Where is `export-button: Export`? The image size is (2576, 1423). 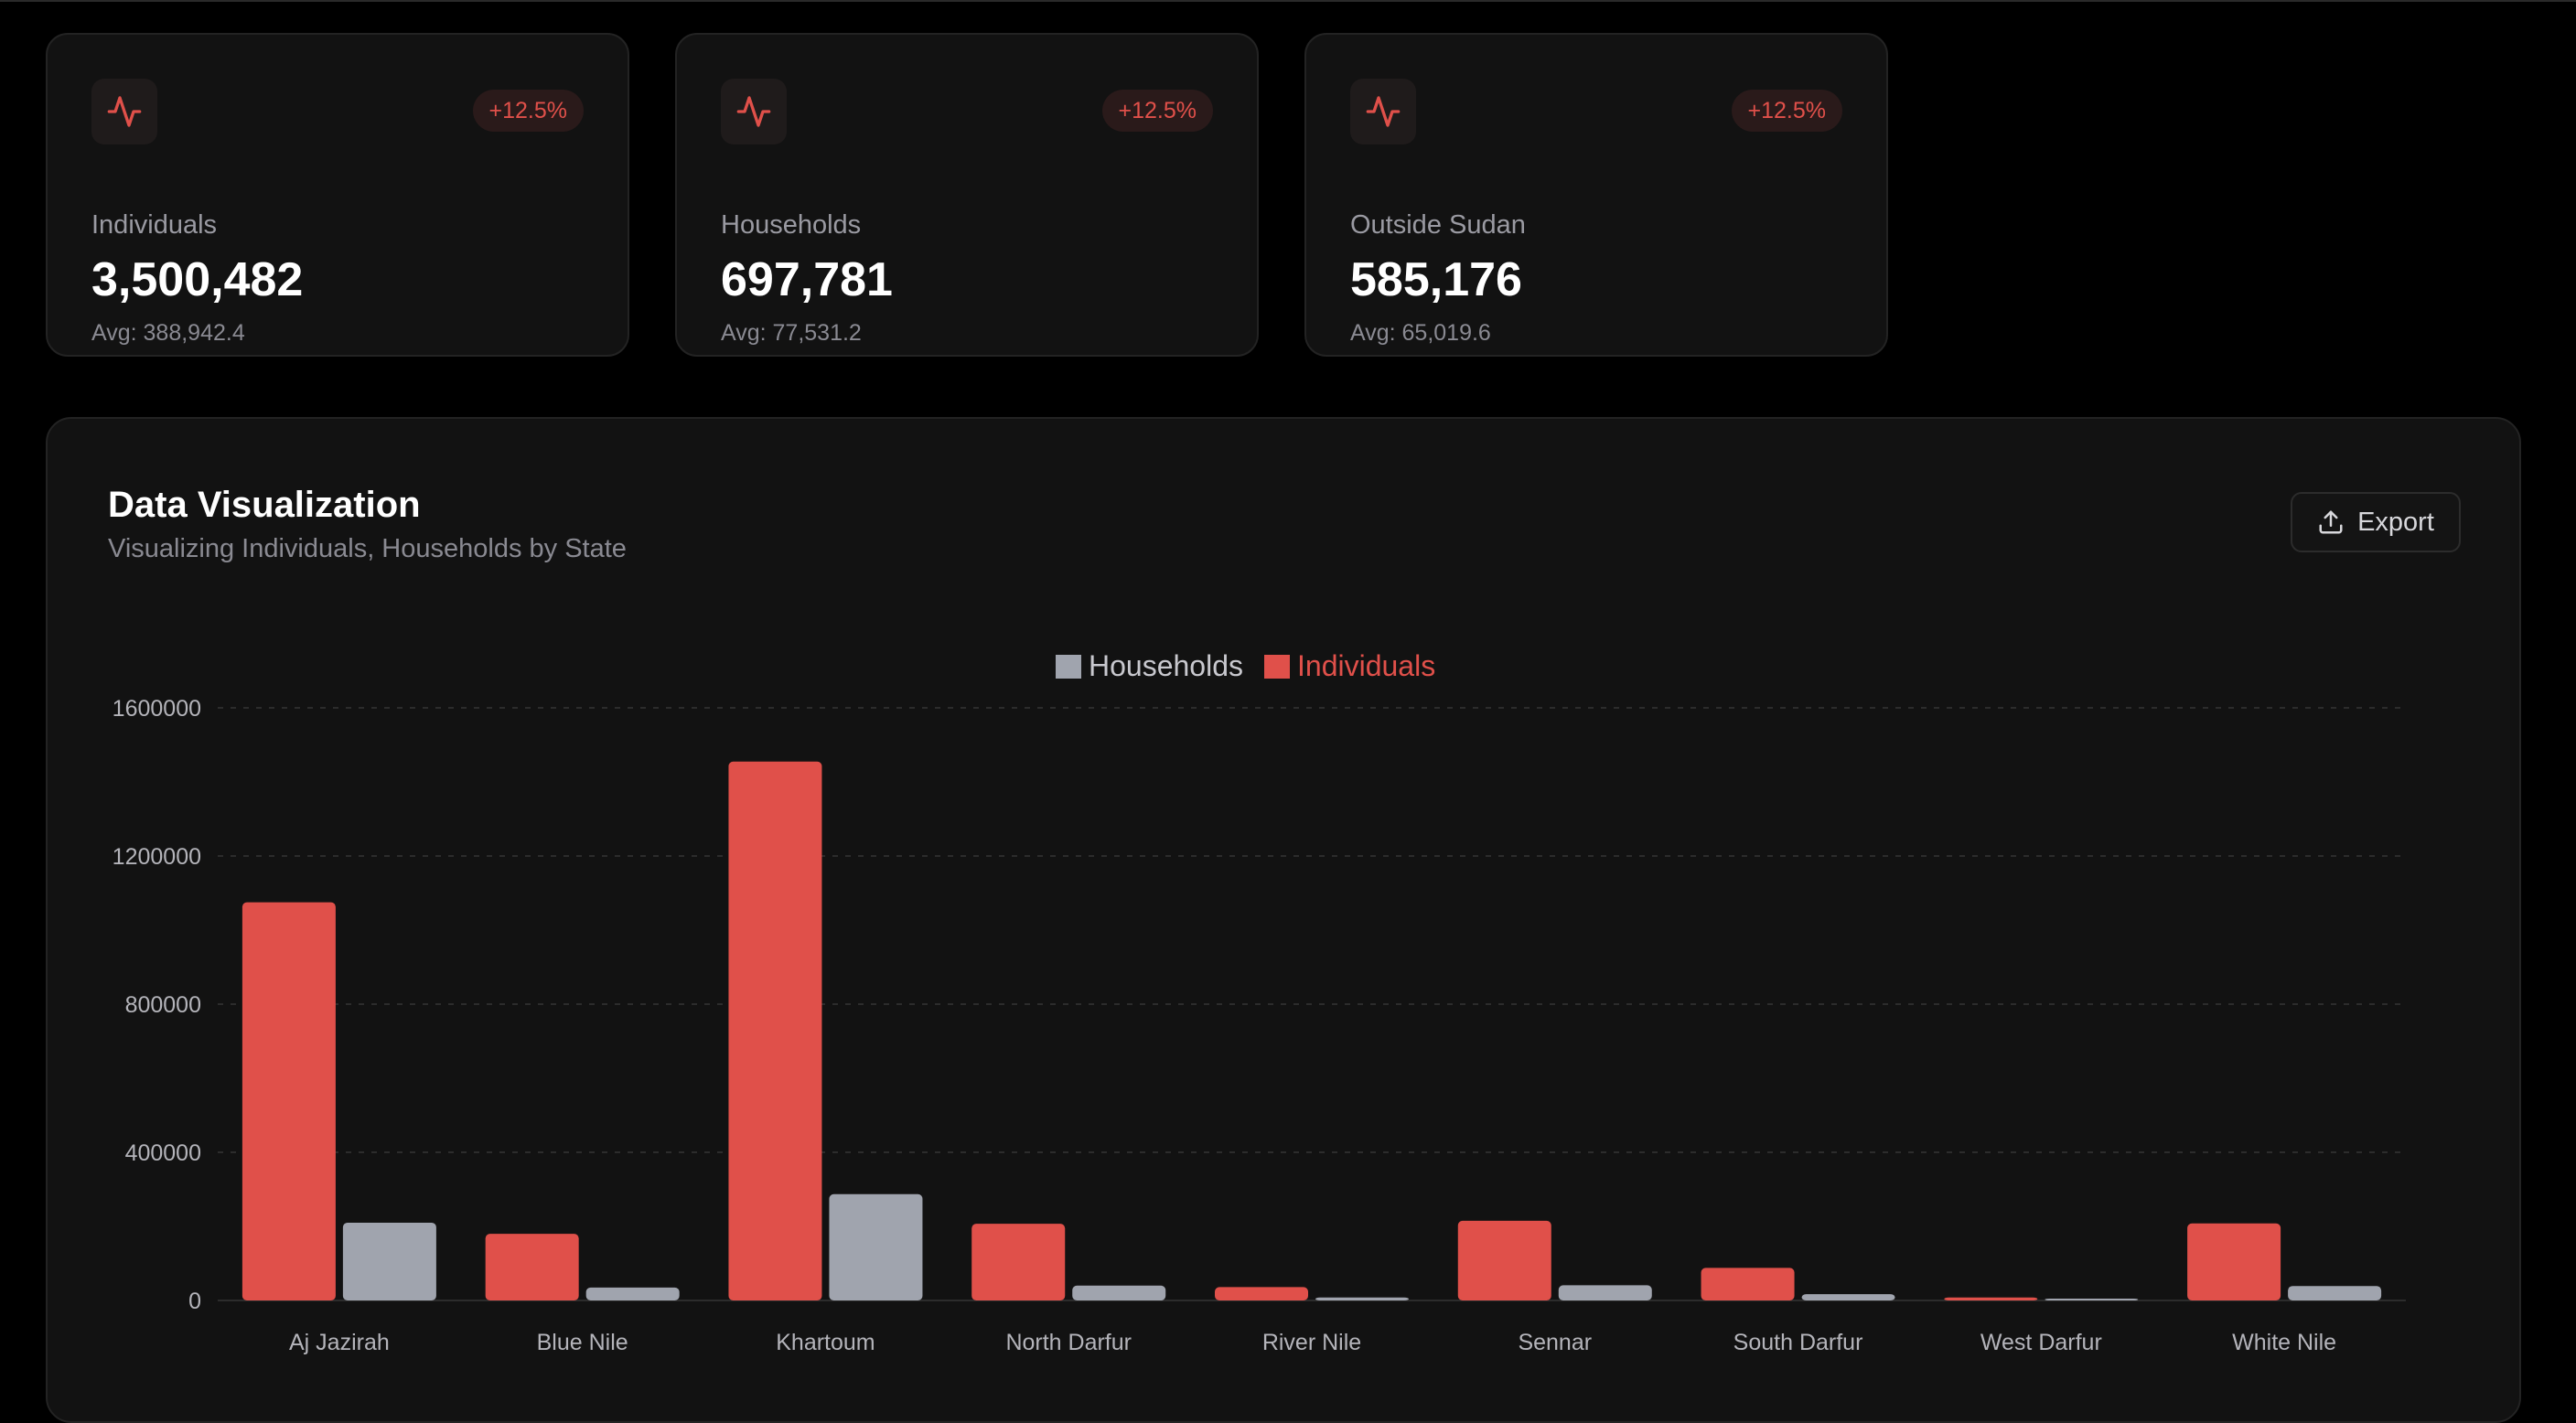
export-button: Export is located at coordinates (2376, 522).